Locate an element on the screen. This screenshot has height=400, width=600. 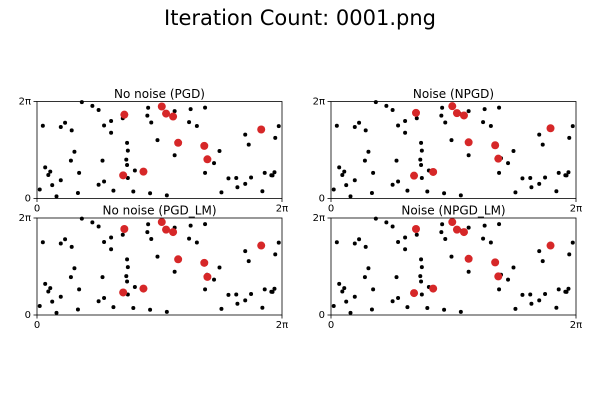
series-red-points is located at coordinates (192, 257).